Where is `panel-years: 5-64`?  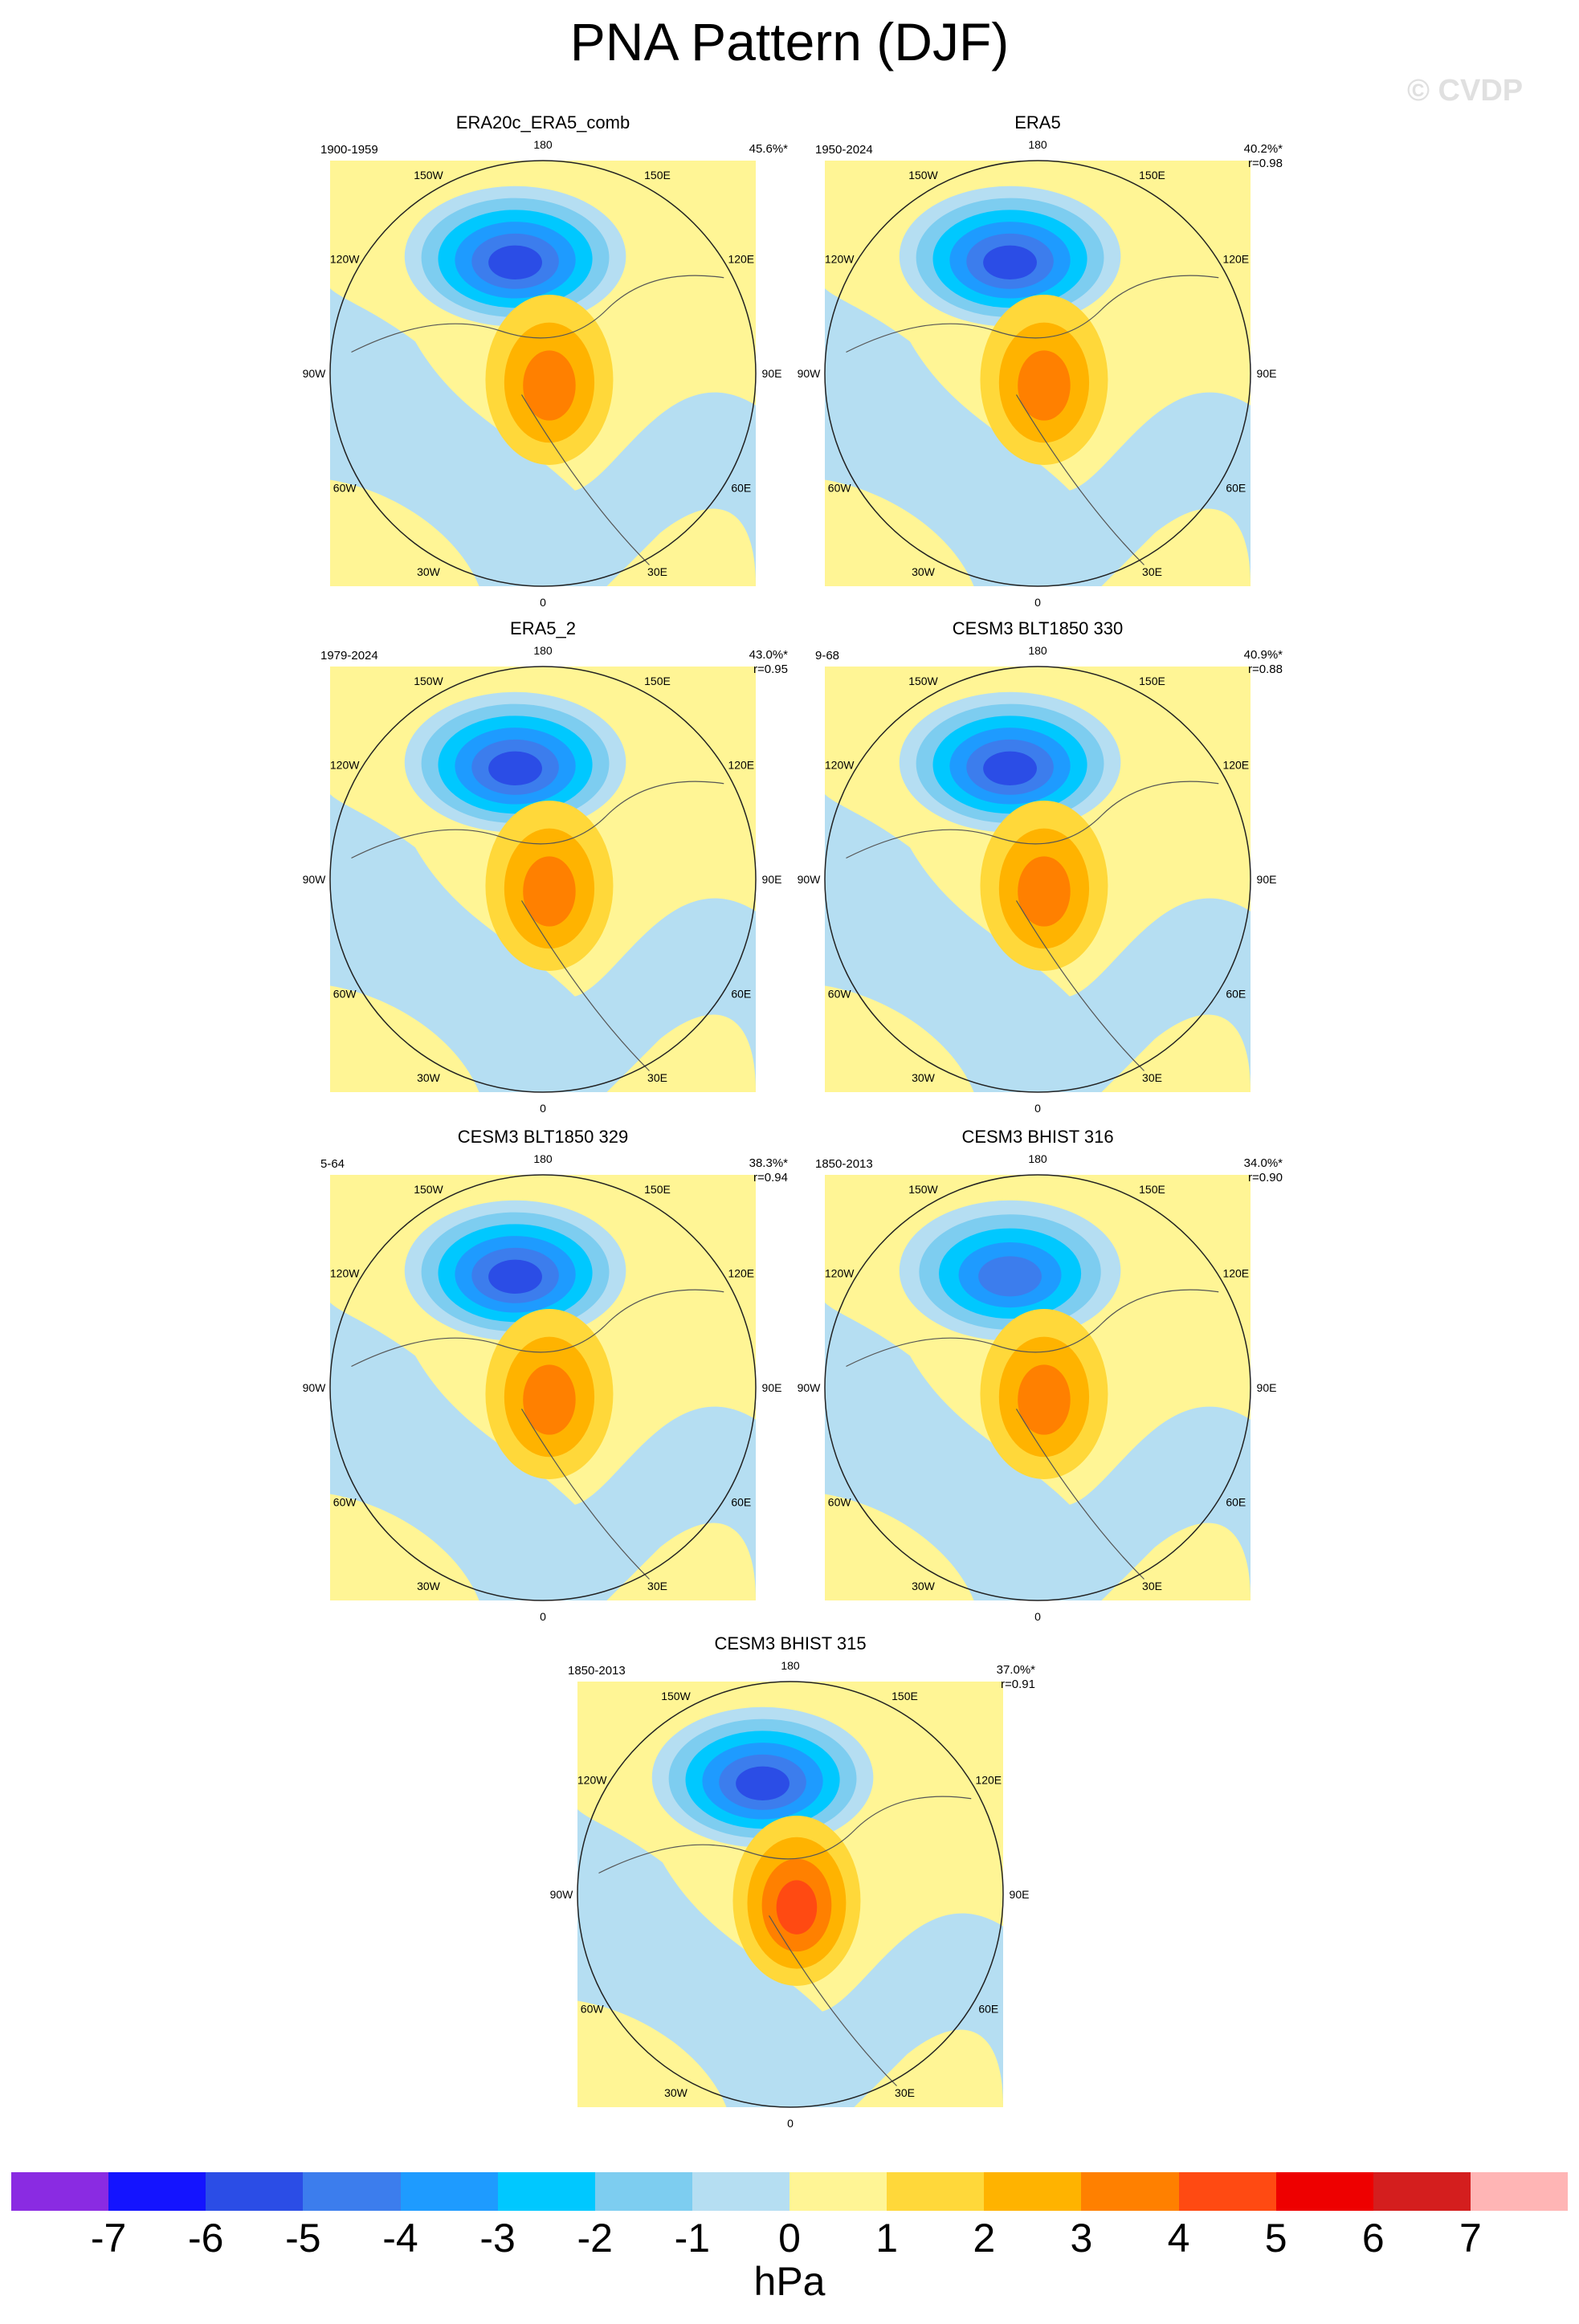
panel-years: 5-64 is located at coordinates (332, 1164).